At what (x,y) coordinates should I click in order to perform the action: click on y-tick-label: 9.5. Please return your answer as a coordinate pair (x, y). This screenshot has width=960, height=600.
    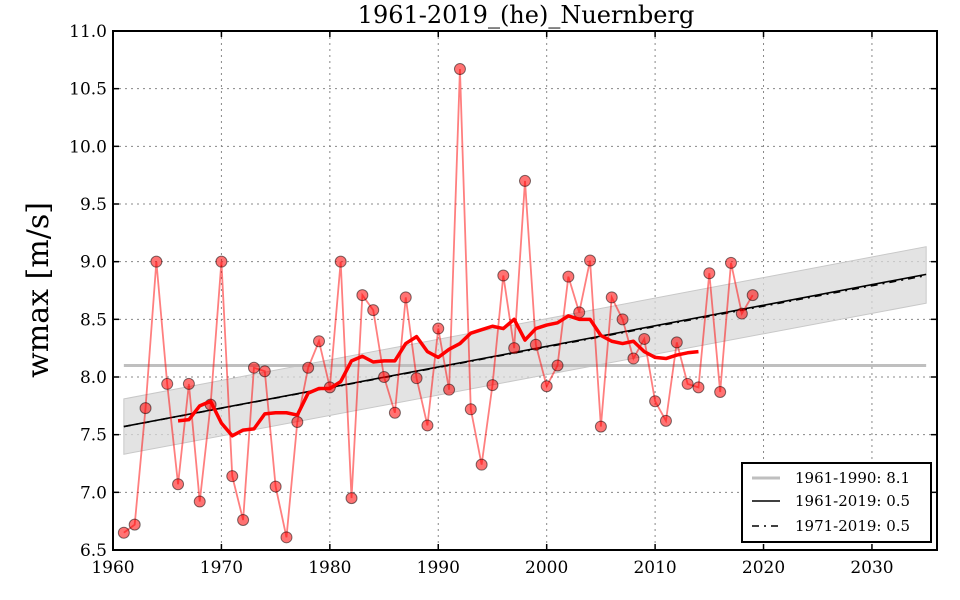
    Looking at the image, I should click on (93, 205).